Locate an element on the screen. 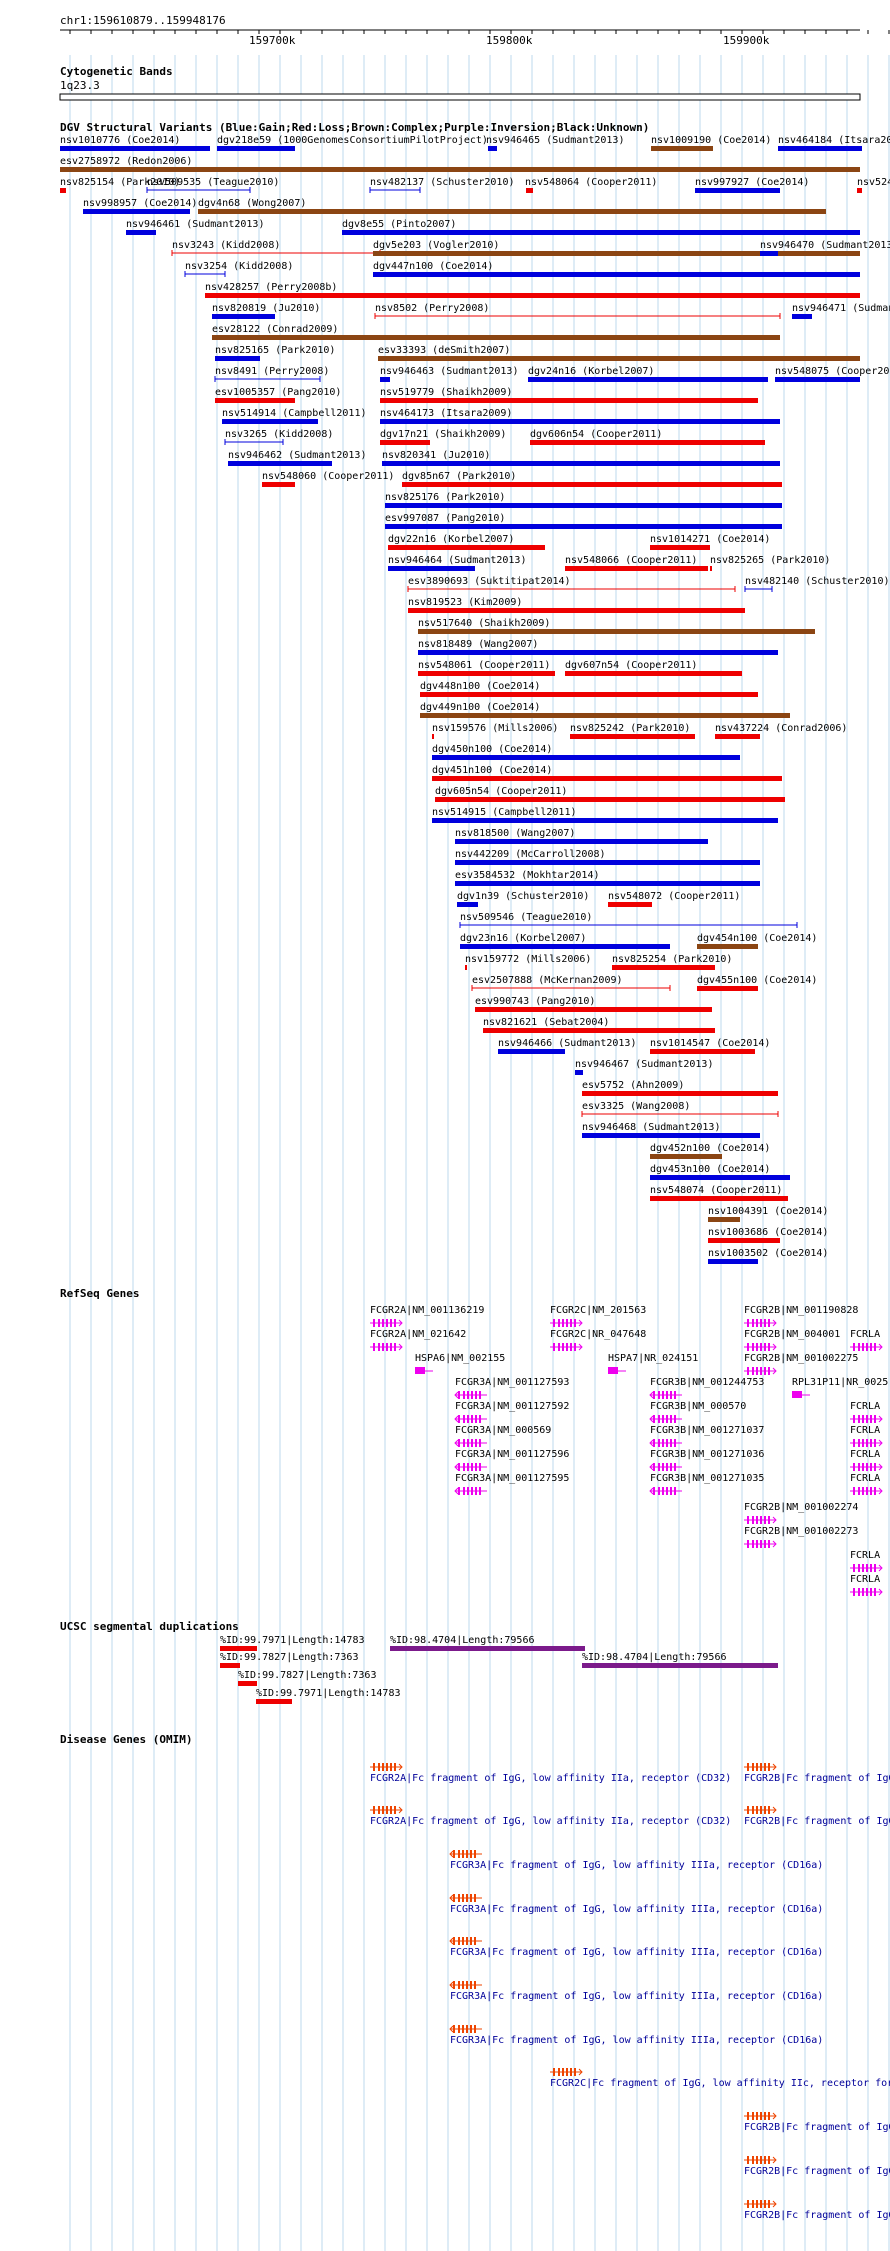  variant-feature: nsv998957 (Coe2014) is located at coordinates (140, 206).